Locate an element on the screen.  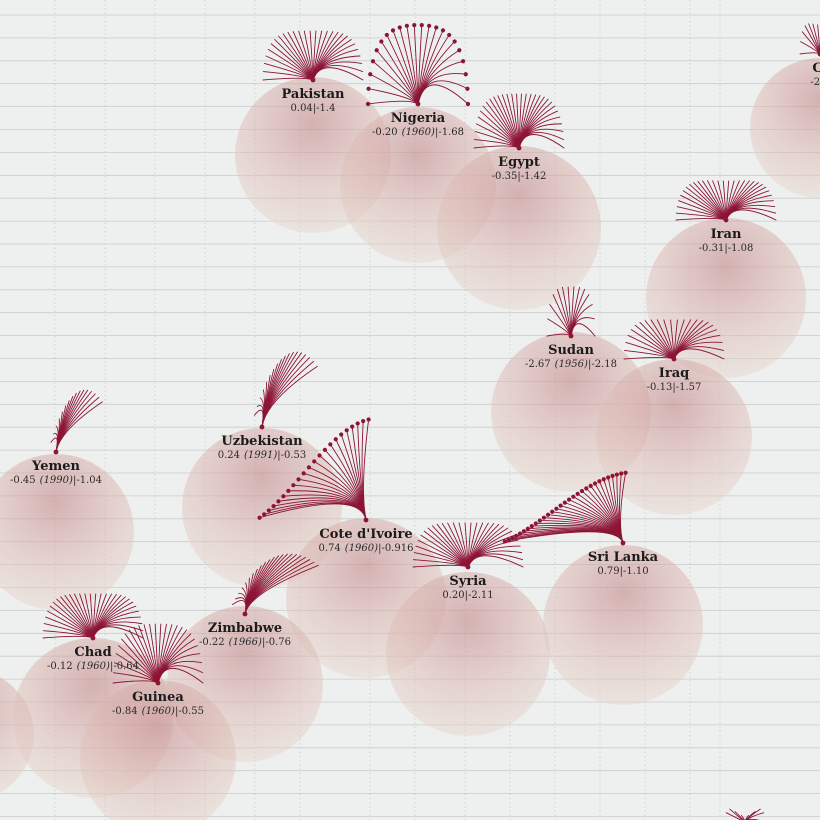
value-b: -0.53 is located at coordinates (294, 455).